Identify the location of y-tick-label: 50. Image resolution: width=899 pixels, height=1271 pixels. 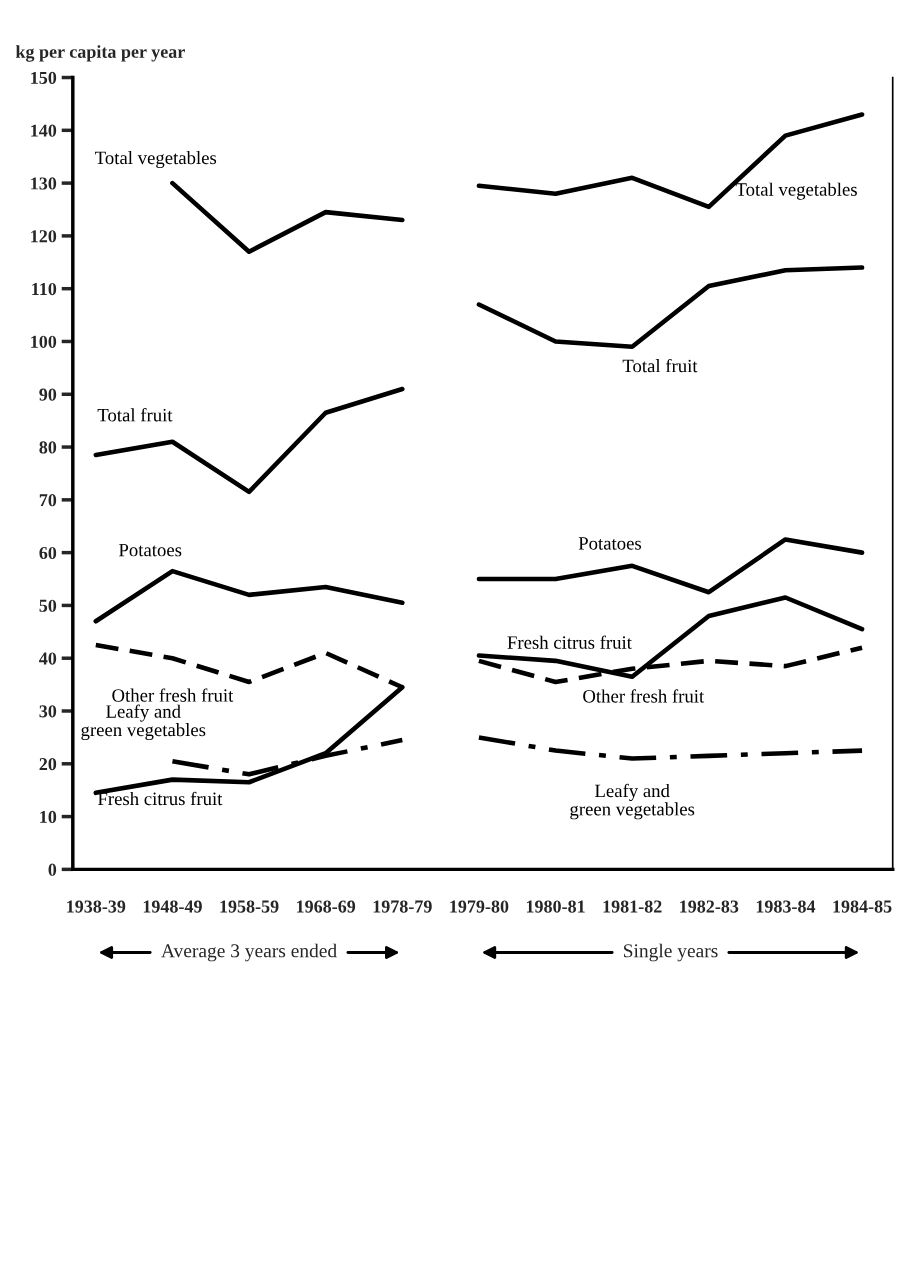
(48, 605).